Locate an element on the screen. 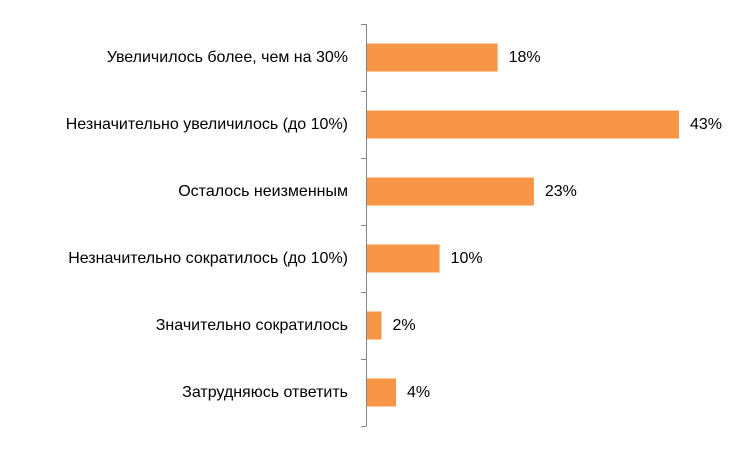  category-label: Незначительно сократилось (до 10%) is located at coordinates (208, 258).